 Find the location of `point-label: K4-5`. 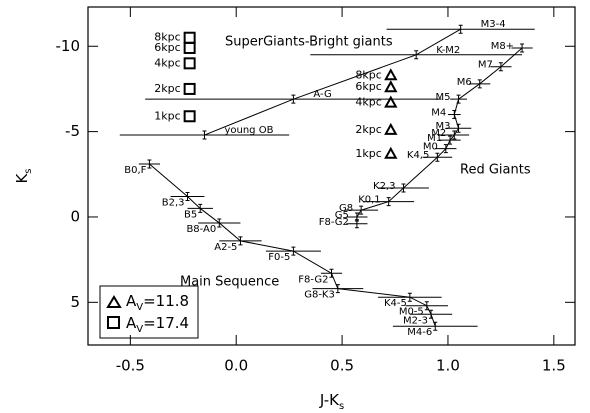

point-label: K4-5 is located at coordinates (395, 303).